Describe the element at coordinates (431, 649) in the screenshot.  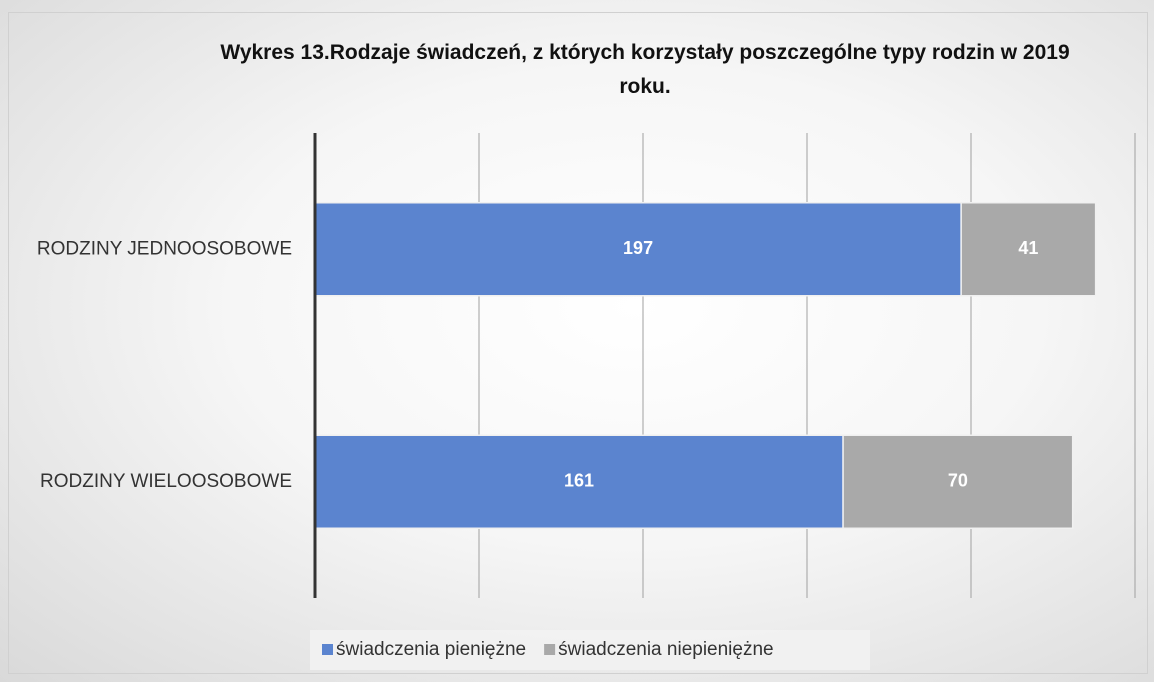
I see `legend-label: świadczenia pieniężne` at that location.